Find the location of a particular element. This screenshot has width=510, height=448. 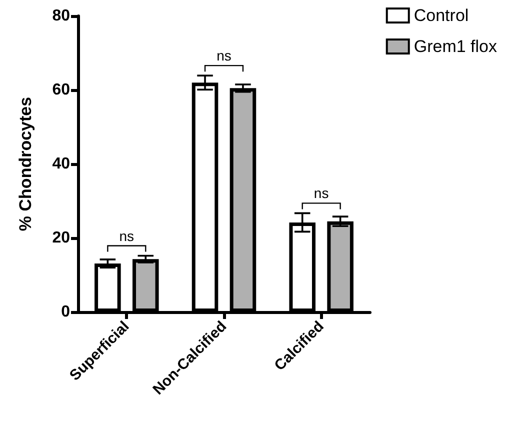

y-tick-label: 20 is located at coordinates (61, 238).